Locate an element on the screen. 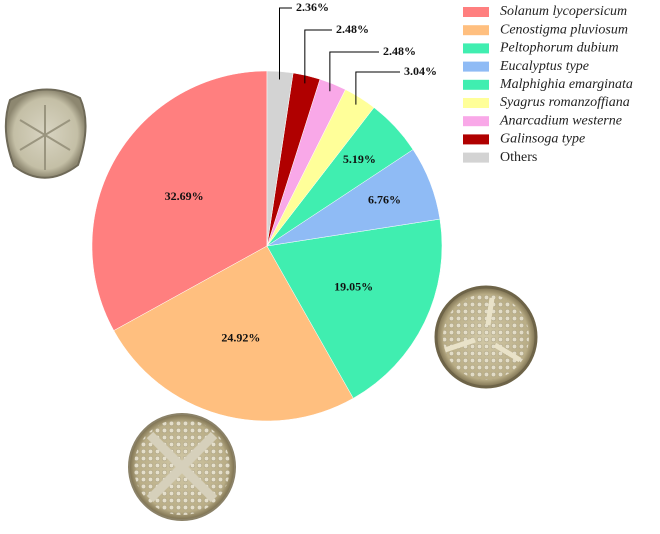  legend-label: Anarcadium westerne is located at coordinates (560, 120).